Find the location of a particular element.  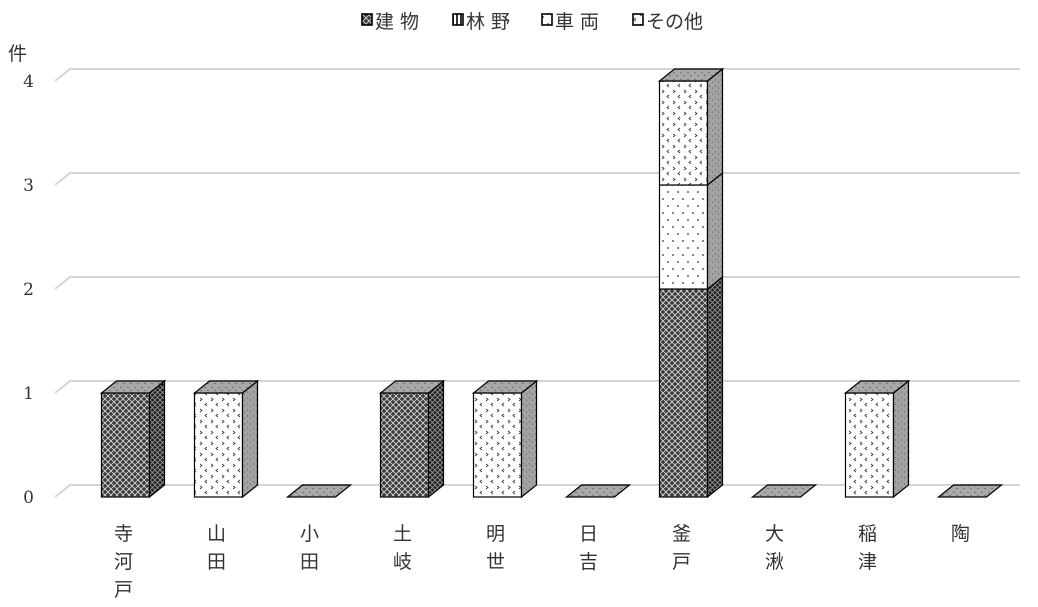

legend-item: その他 is located at coordinates (667, 22).